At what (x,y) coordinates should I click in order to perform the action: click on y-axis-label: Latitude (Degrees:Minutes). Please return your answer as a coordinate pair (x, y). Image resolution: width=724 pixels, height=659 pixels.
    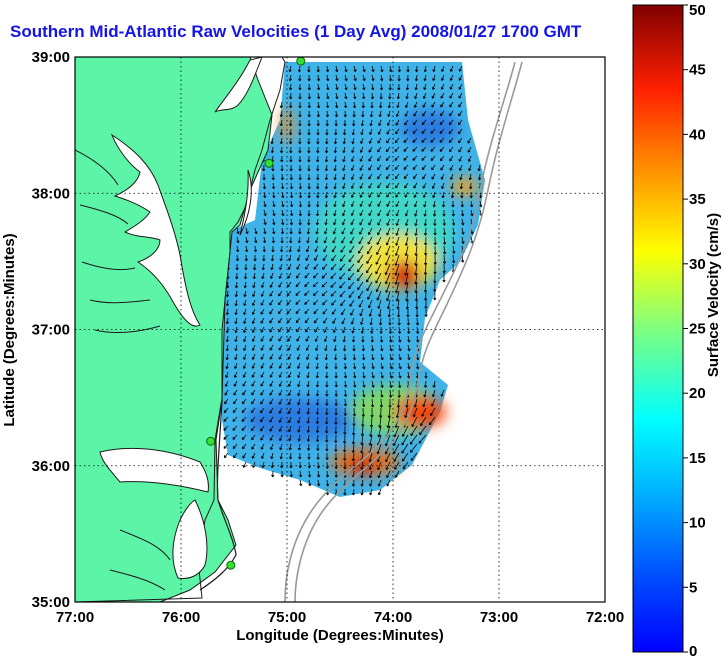
    Looking at the image, I should click on (9, 329).